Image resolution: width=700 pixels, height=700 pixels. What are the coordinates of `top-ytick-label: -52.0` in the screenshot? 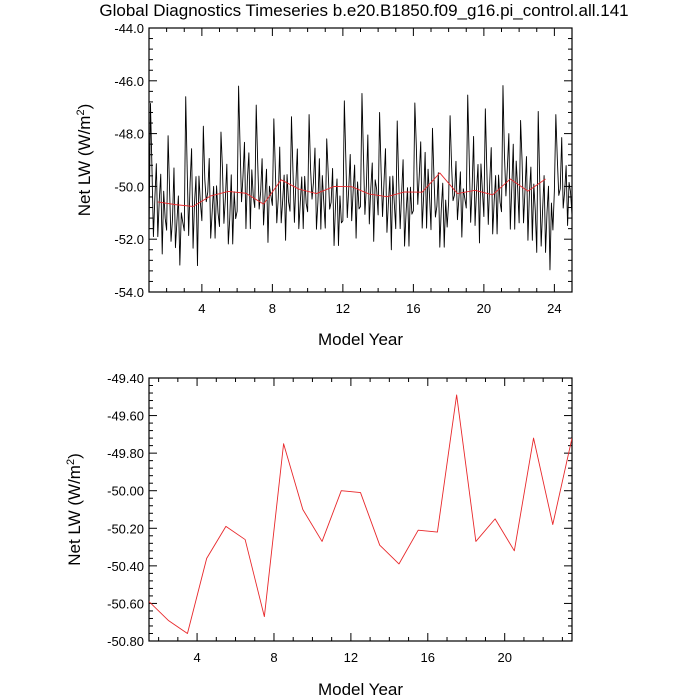 It's located at (129, 239).